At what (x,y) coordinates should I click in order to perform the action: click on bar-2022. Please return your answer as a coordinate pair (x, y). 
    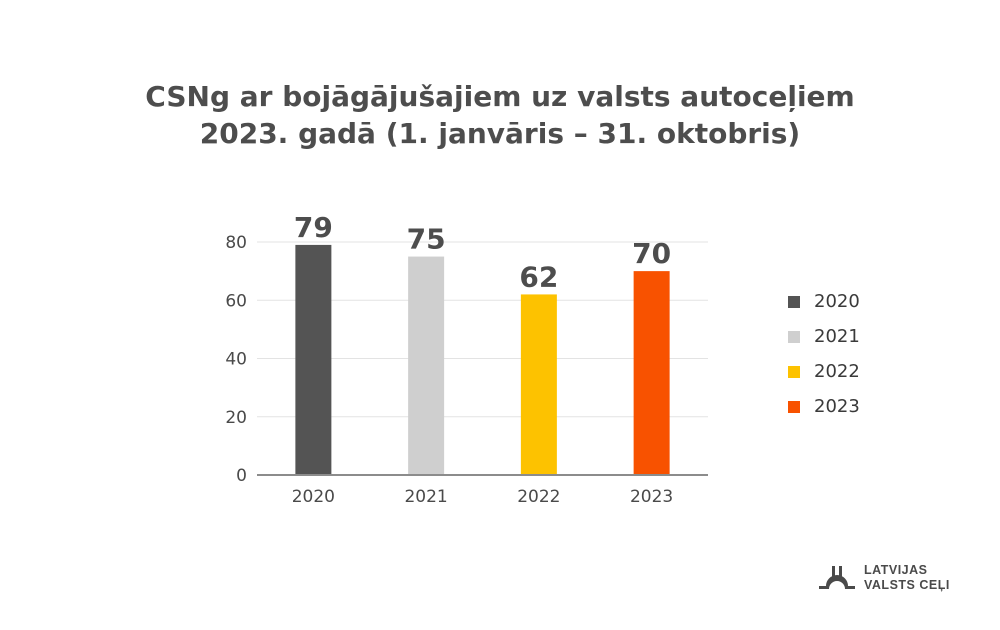
    Looking at the image, I should click on (538, 384).